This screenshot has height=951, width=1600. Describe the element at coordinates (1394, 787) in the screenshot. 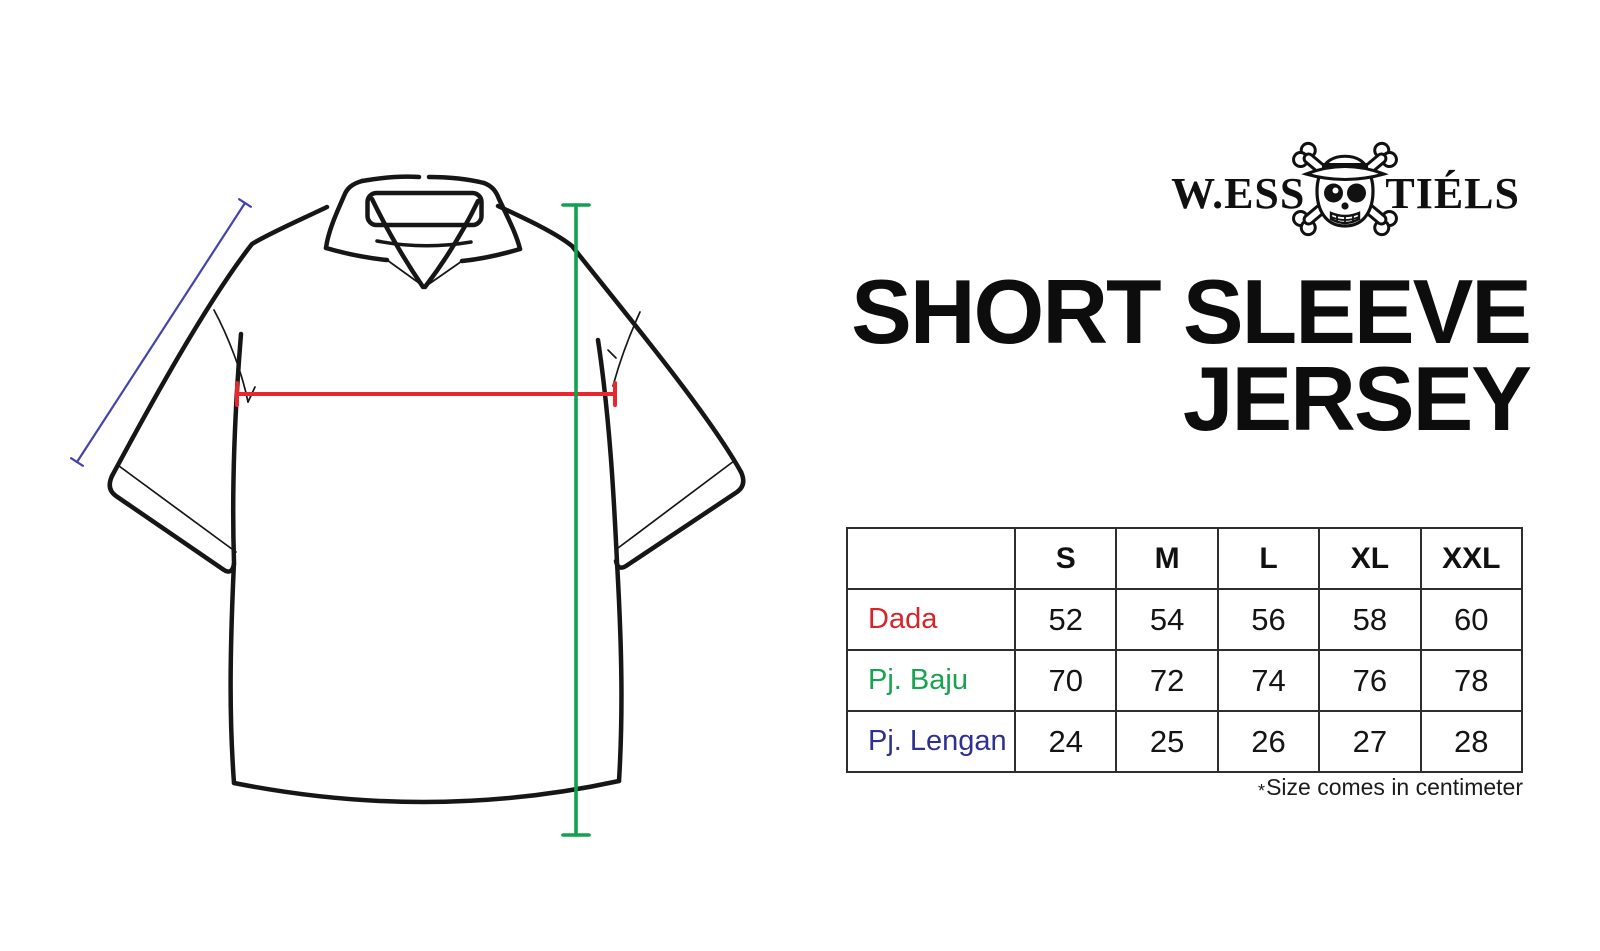

I see `footnote-text: Size comes in centimeter` at that location.